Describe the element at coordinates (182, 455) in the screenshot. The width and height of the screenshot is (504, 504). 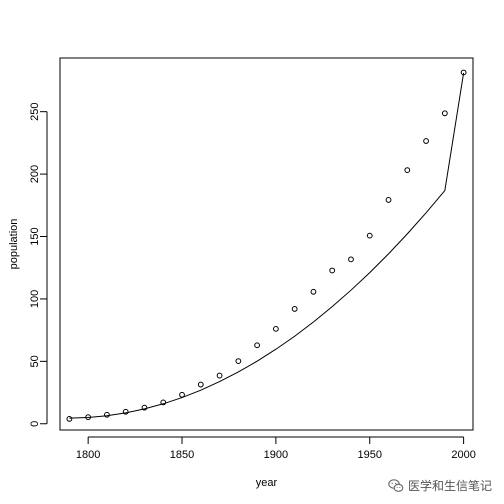
I see `x-tick-label: 1850` at that location.